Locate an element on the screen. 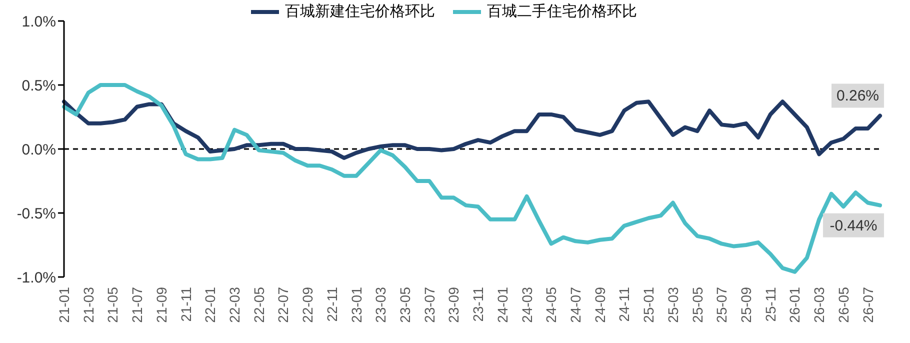  x-tick-label: 22-09 is located at coordinates (308, 304).